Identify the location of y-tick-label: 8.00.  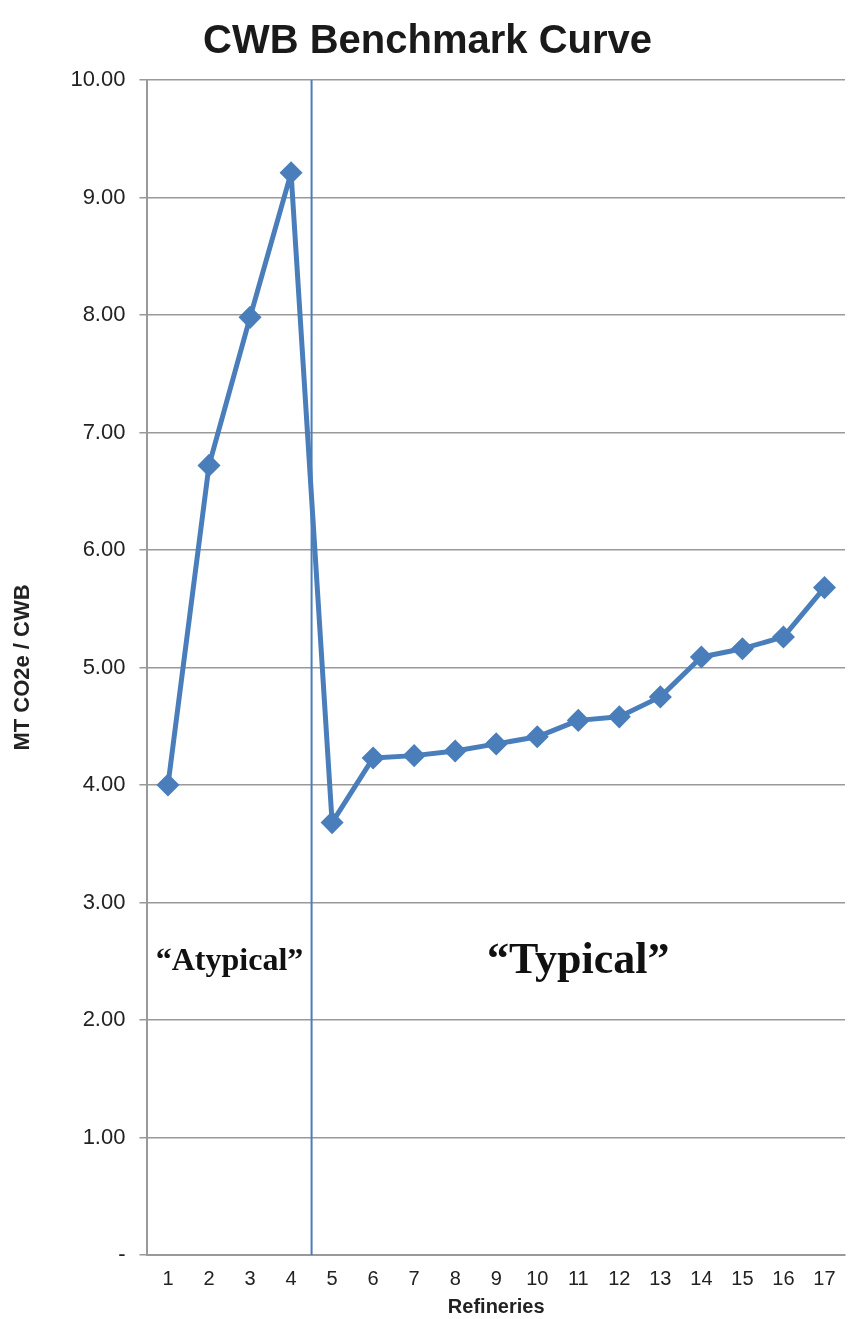
(104, 314).